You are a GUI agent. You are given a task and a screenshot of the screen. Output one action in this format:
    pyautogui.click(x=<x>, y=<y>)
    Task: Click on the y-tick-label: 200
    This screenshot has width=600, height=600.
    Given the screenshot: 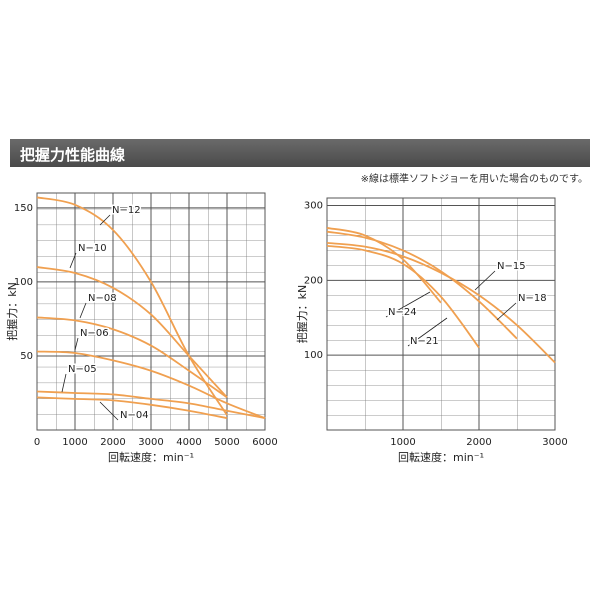 What is the action you would take?
    pyautogui.click(x=313, y=280)
    